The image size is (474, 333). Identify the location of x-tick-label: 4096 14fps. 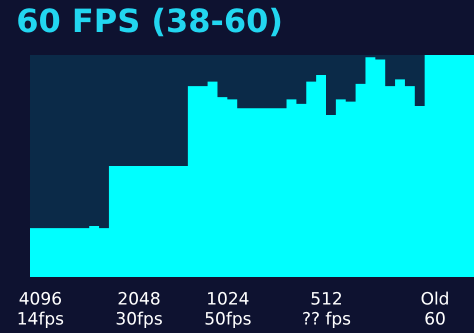
(40, 310).